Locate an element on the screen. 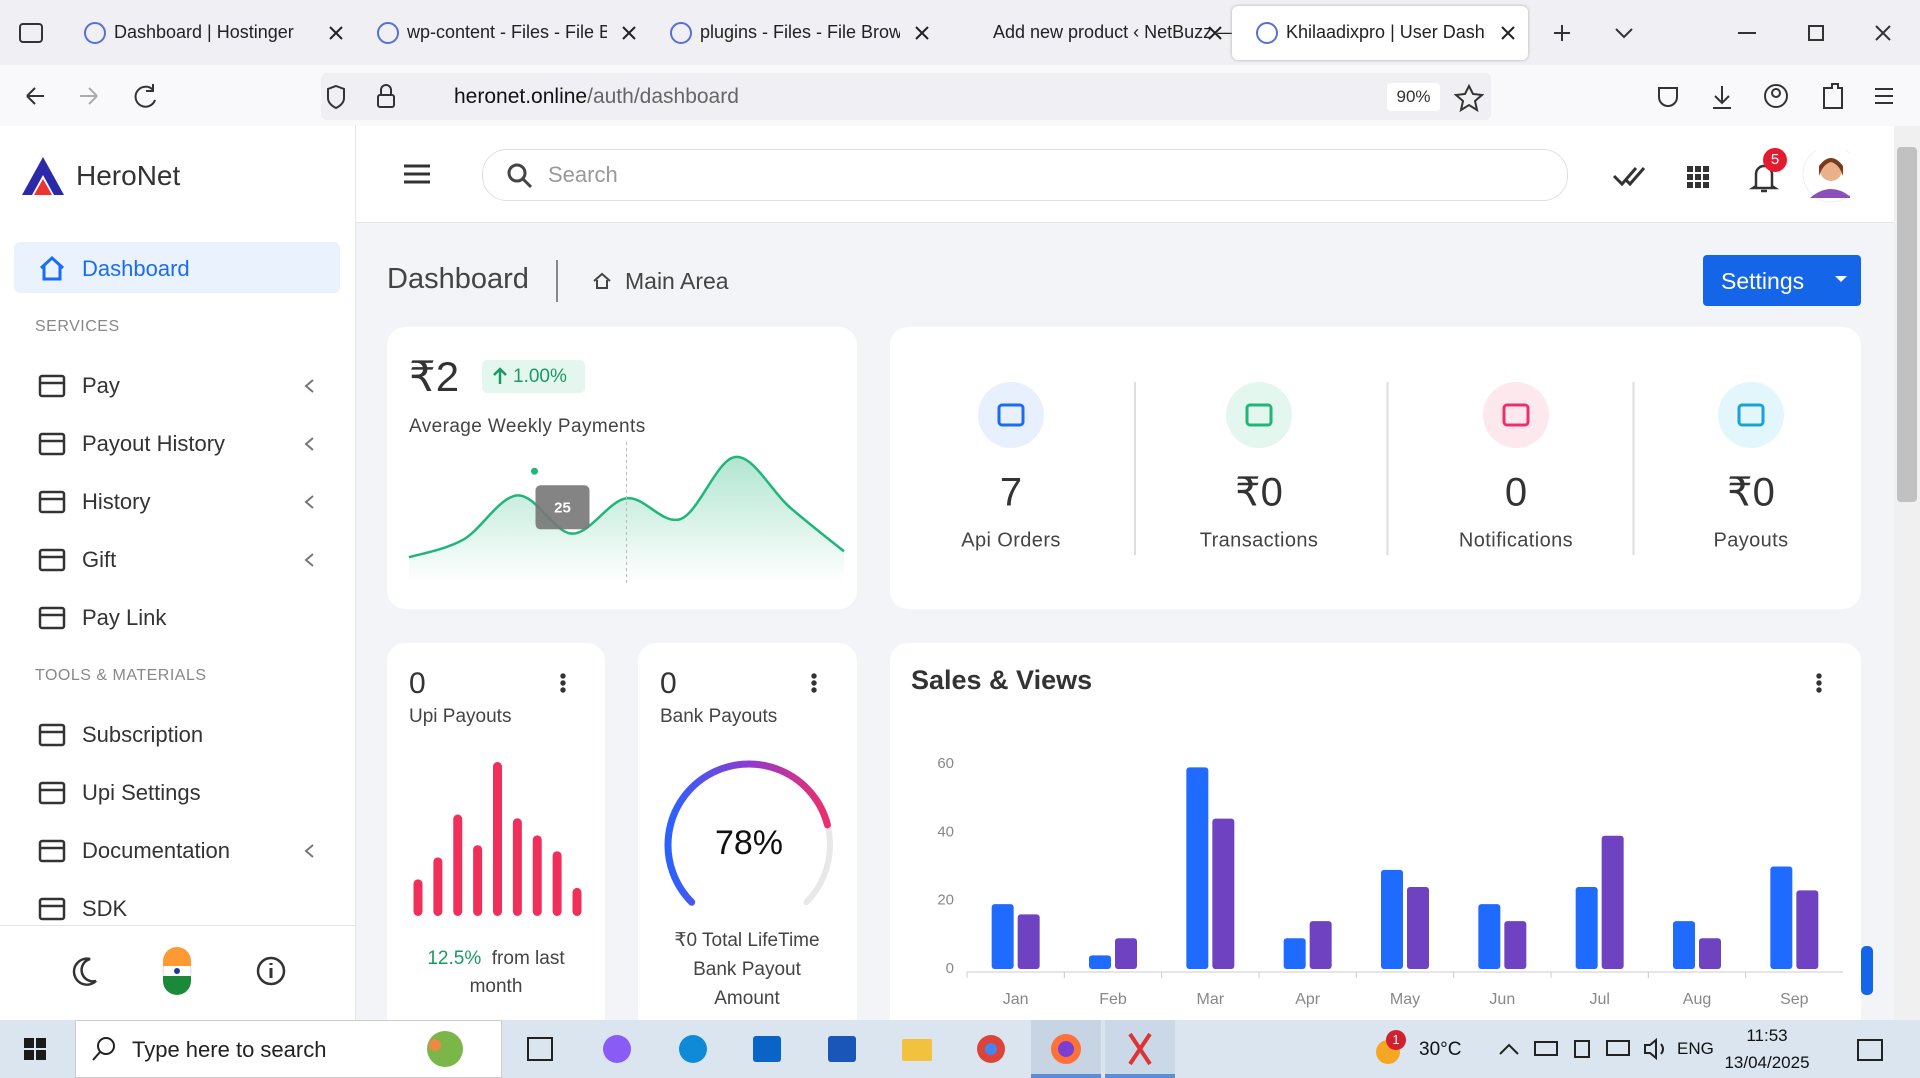  nav-item: Payout History is located at coordinates (154, 443).